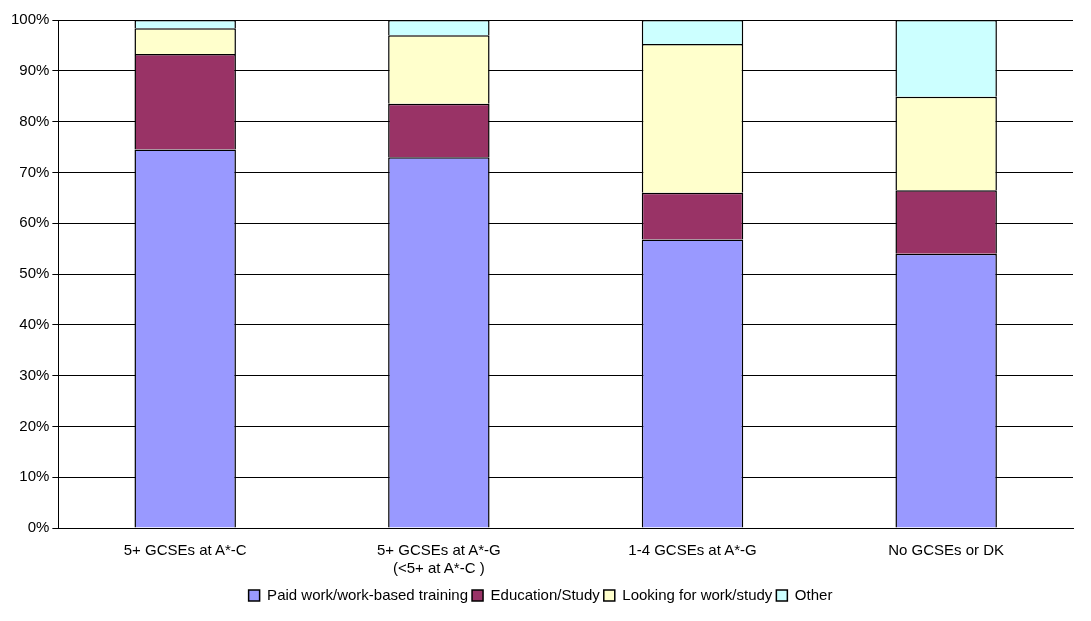 Image resolution: width=1091 pixels, height=621 pixels. Describe the element at coordinates (185, 550) in the screenshot. I see `x-tick-label: 5+ GCSEs at A*-C` at that location.